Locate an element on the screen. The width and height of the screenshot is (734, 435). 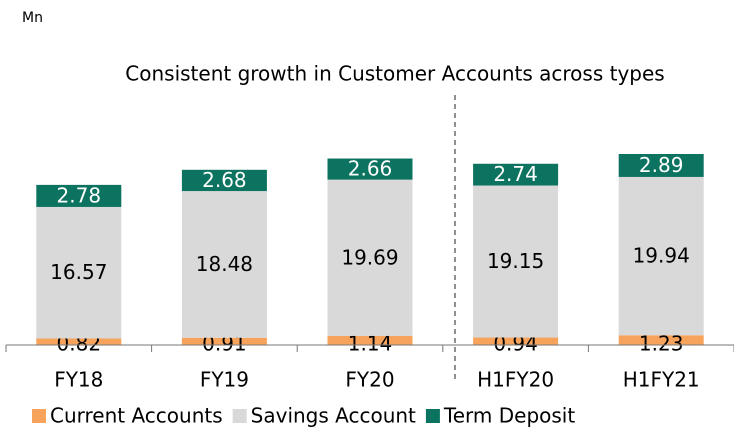
legend-label: Term Deposit is located at coordinates (509, 416).